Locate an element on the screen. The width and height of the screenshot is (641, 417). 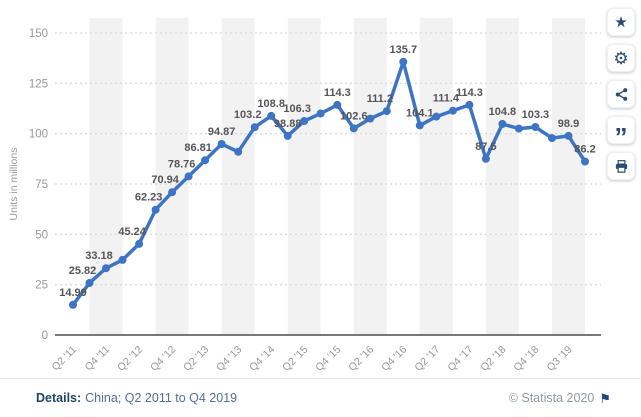
value-label: 45.24 is located at coordinates (132, 232).